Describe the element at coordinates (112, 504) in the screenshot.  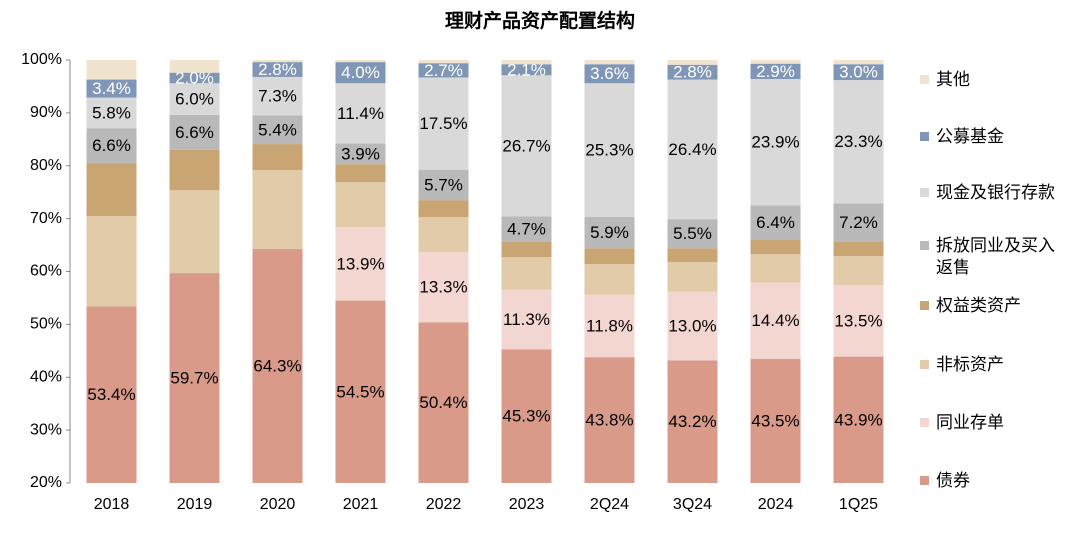
I see `x-tick-label: 2018` at that location.